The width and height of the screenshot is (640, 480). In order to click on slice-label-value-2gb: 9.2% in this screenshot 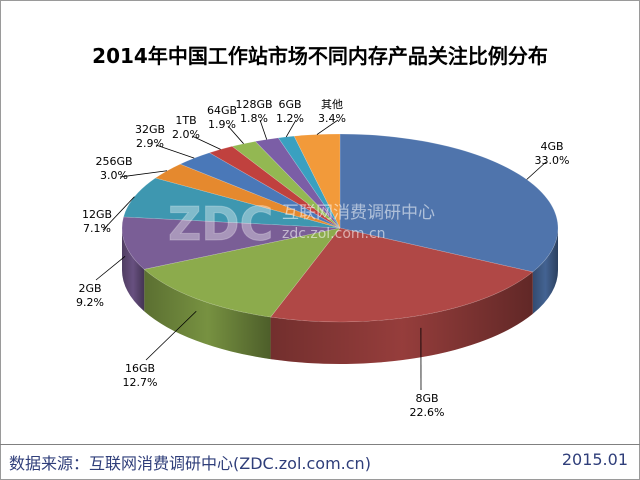, I will do `click(90, 302)`.